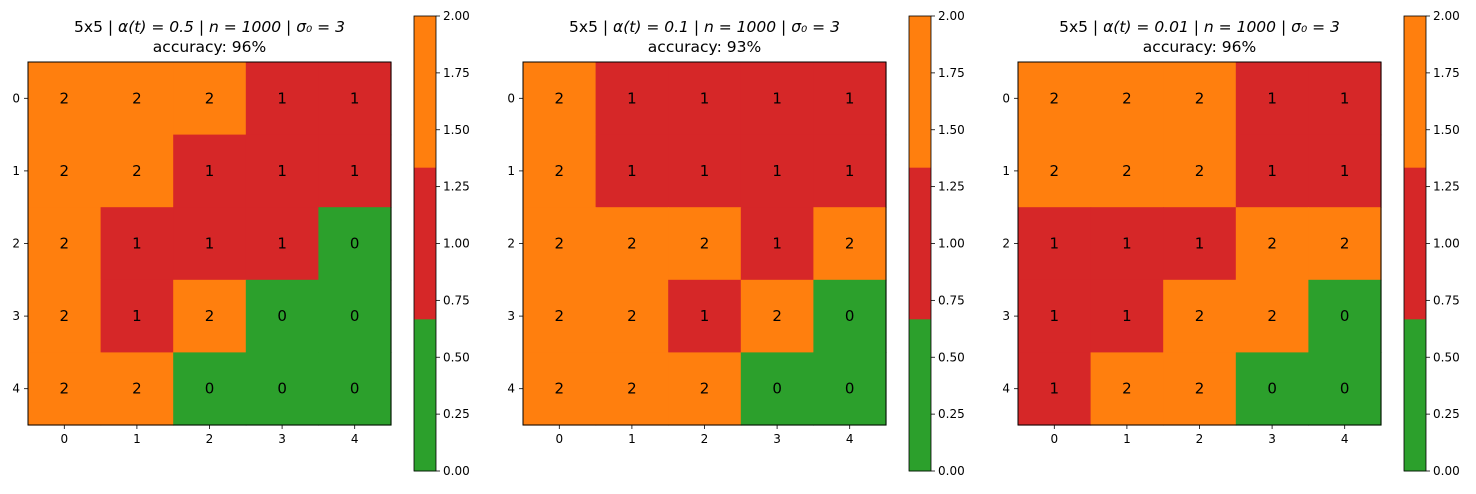 This screenshot has width=1476, height=494. Describe the element at coordinates (355, 439) in the screenshot. I see `x-tick-label: 4` at that location.